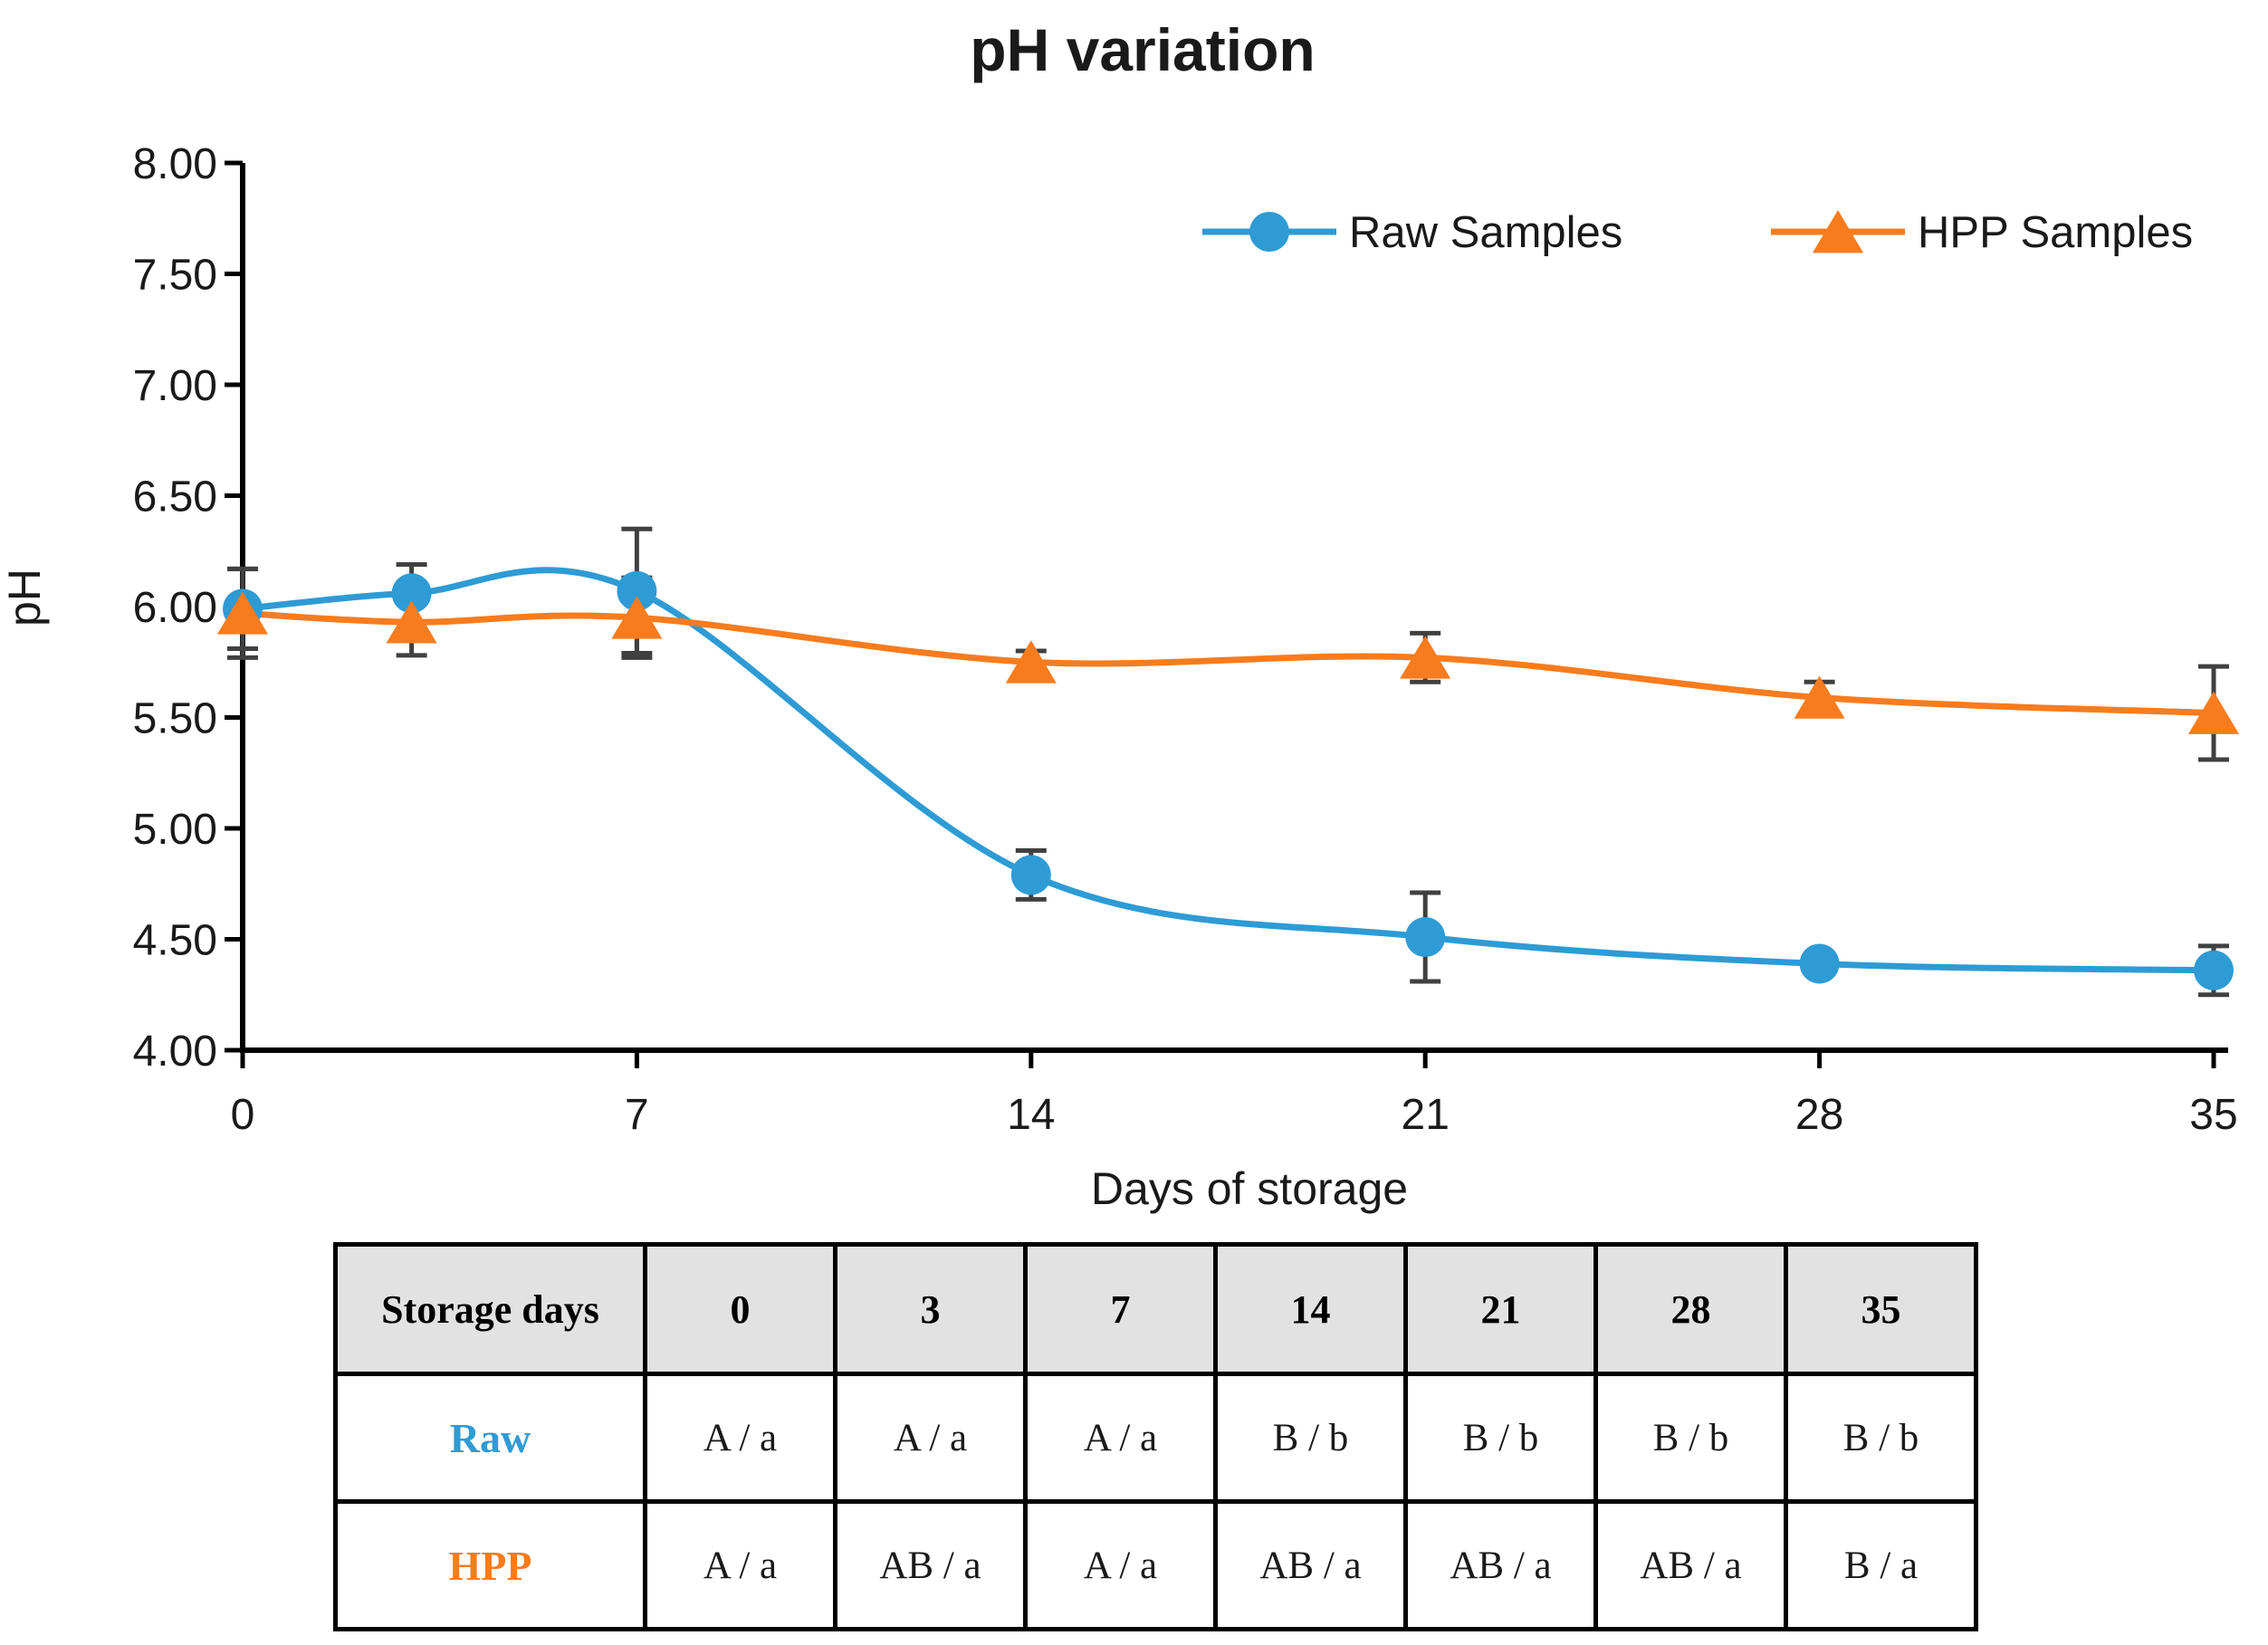 Image resolution: width=2268 pixels, height=1645 pixels. I want to click on table-header-day-7: 7, so click(1120, 1309).